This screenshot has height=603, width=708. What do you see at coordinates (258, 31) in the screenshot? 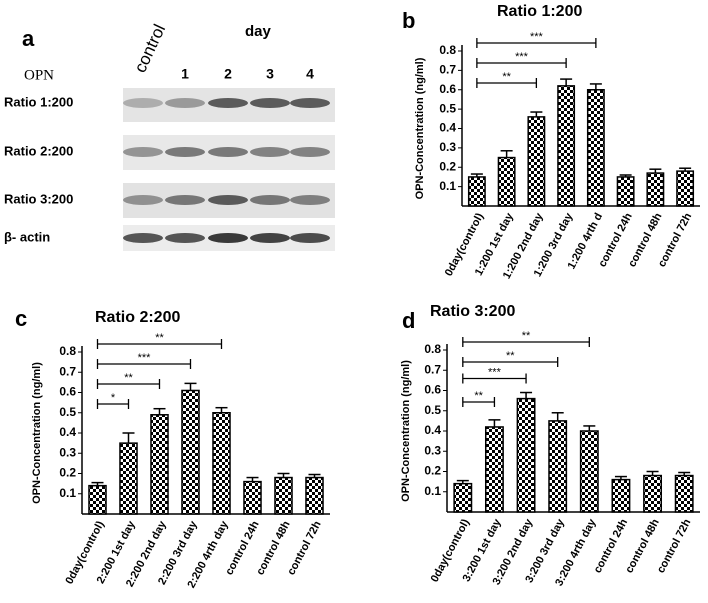
I see `blot-header: day` at bounding box center [258, 31].